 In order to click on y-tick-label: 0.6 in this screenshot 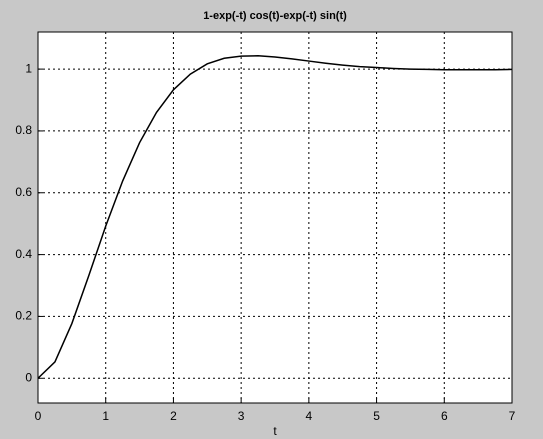, I will do `click(23, 192)`.